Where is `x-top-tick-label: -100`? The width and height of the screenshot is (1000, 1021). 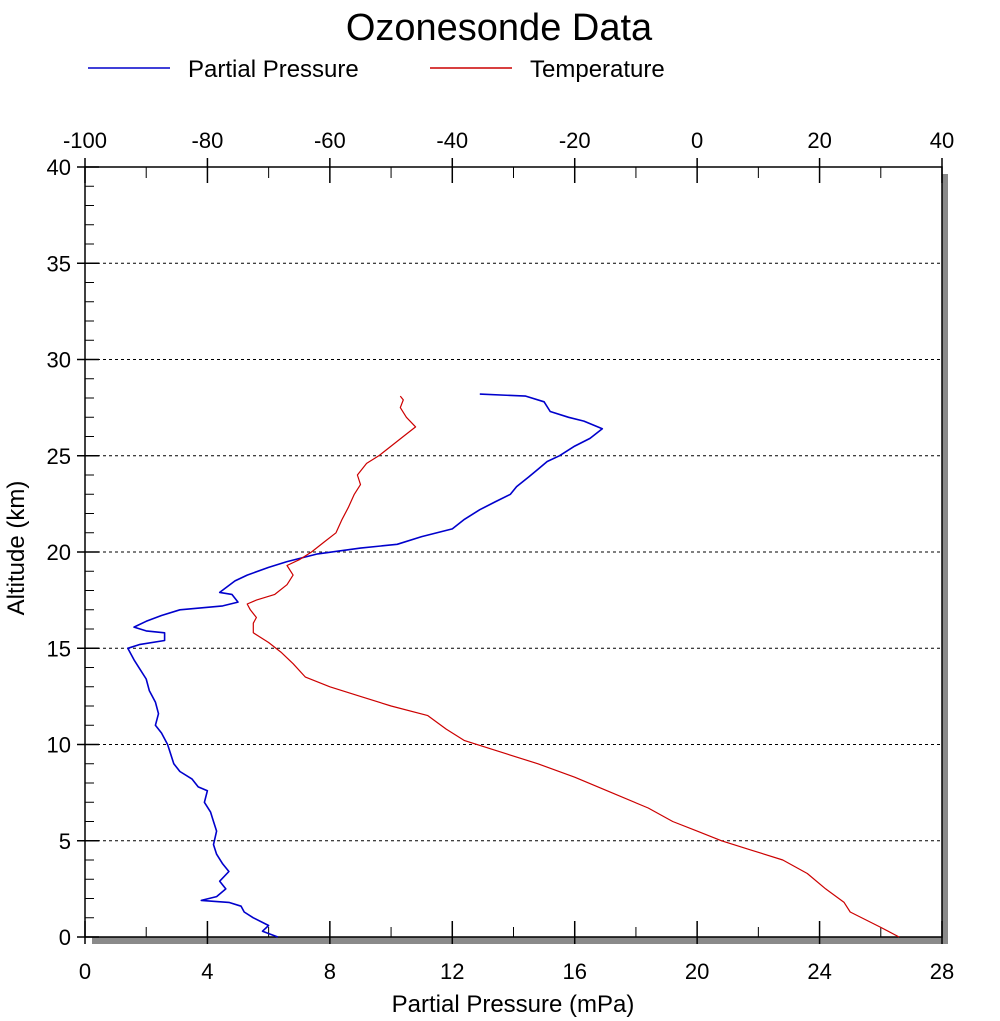
x-top-tick-label: -100 is located at coordinates (85, 140).